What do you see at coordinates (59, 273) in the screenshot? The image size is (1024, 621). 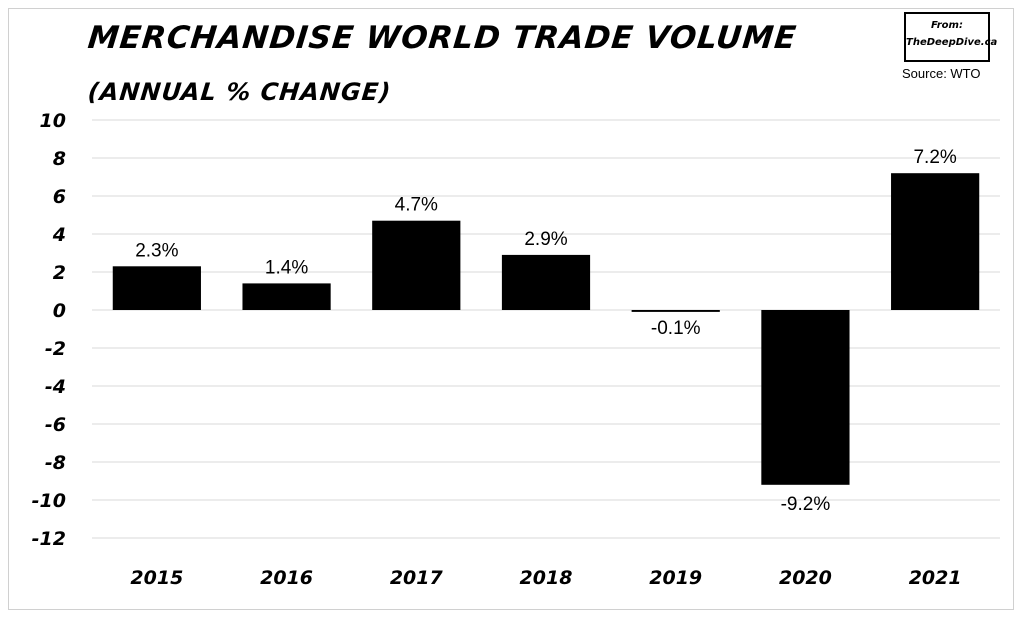 I see `y-tick-label: 2` at bounding box center [59, 273].